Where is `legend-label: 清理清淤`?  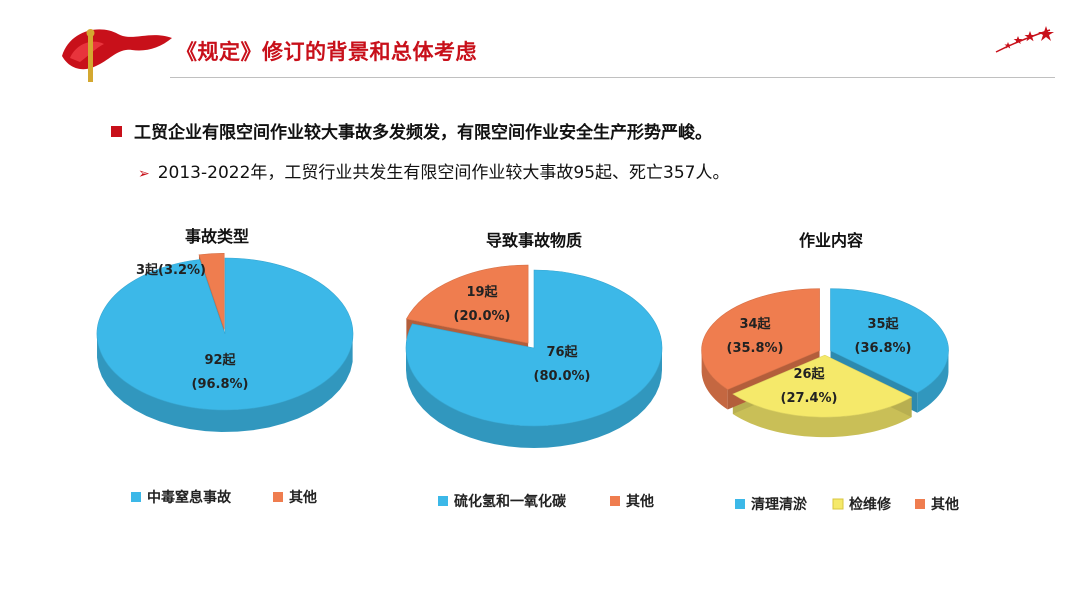 legend-label: 清理清淤 is located at coordinates (779, 504).